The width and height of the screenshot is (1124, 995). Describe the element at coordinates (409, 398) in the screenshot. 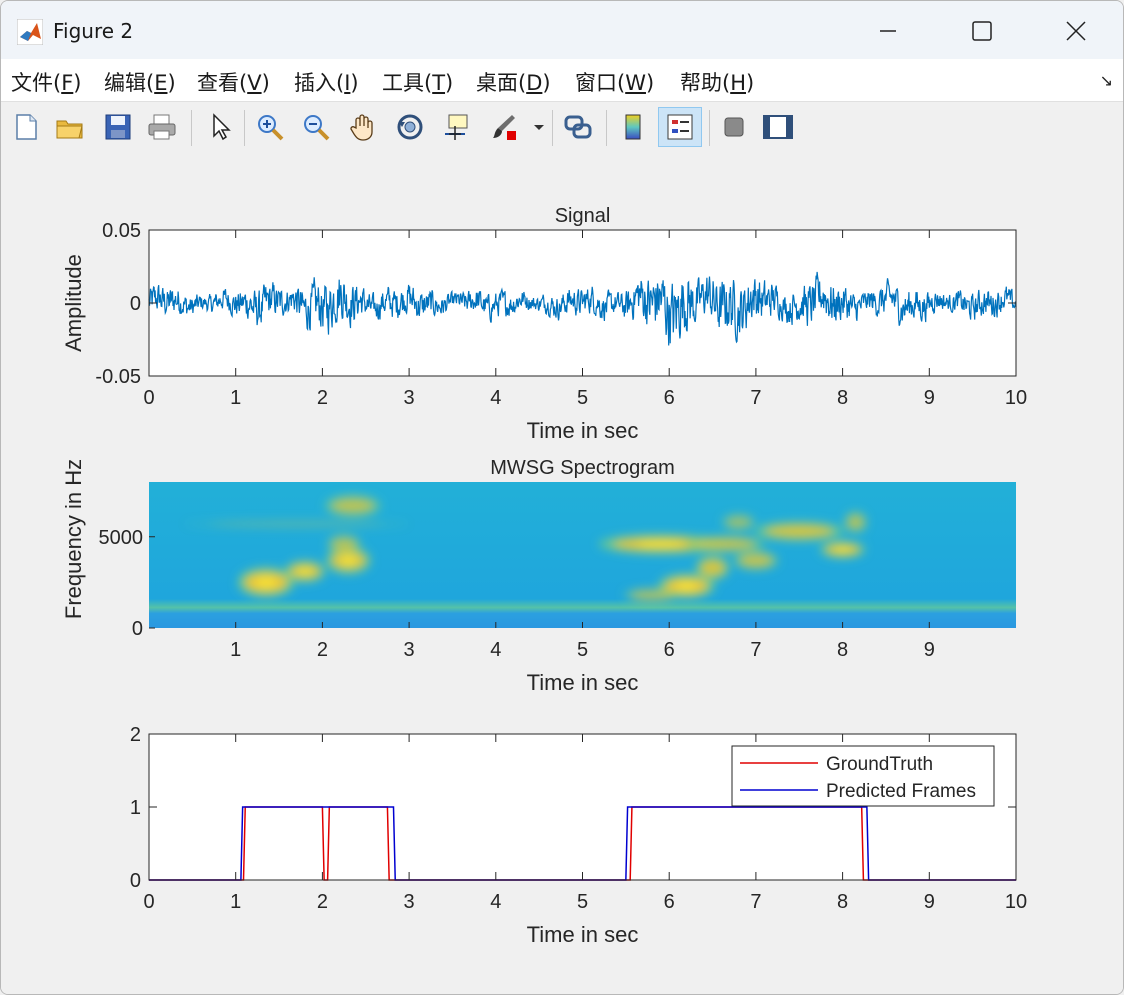

I see `signal-xtick-label: 3` at that location.